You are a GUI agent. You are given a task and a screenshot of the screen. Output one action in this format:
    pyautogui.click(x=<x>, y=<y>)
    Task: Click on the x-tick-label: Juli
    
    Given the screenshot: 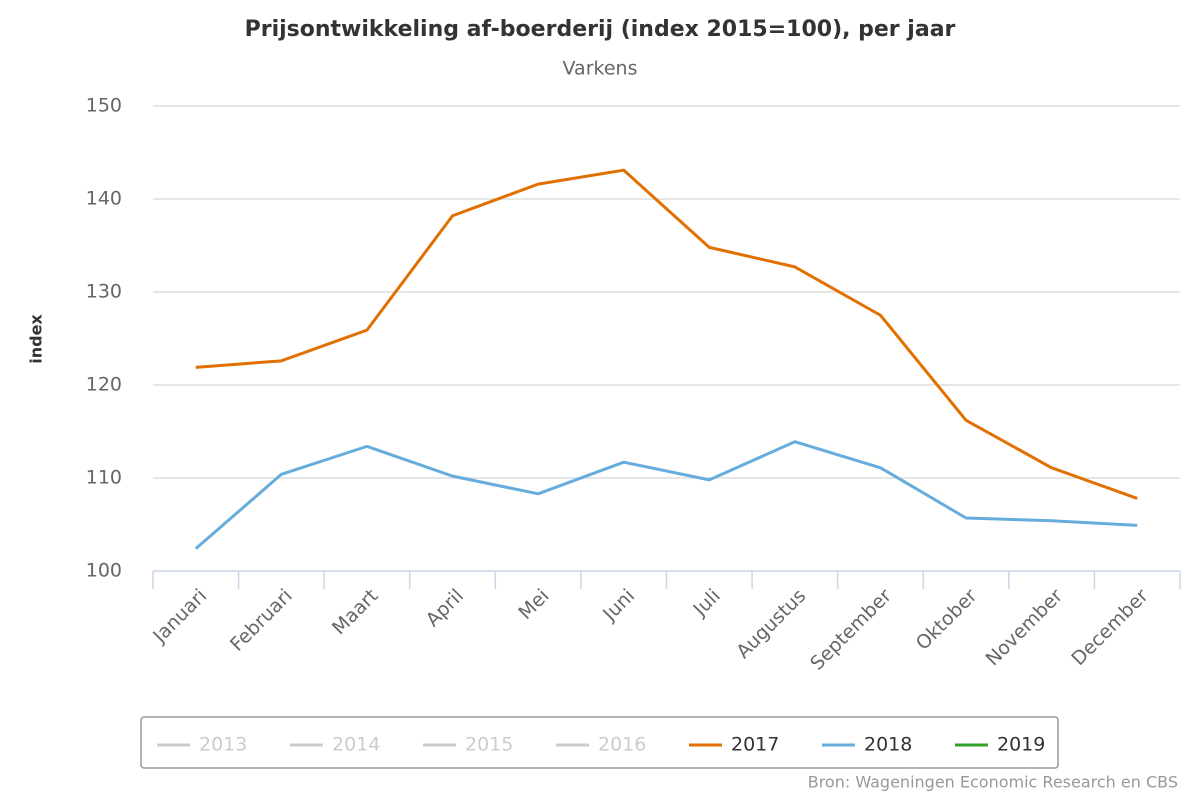 What is the action you would take?
    pyautogui.click(x=707, y=603)
    